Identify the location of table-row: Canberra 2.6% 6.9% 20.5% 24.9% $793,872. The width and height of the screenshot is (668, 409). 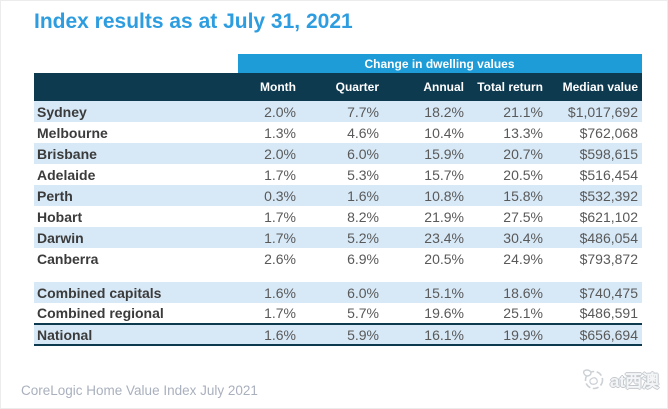
(338, 258).